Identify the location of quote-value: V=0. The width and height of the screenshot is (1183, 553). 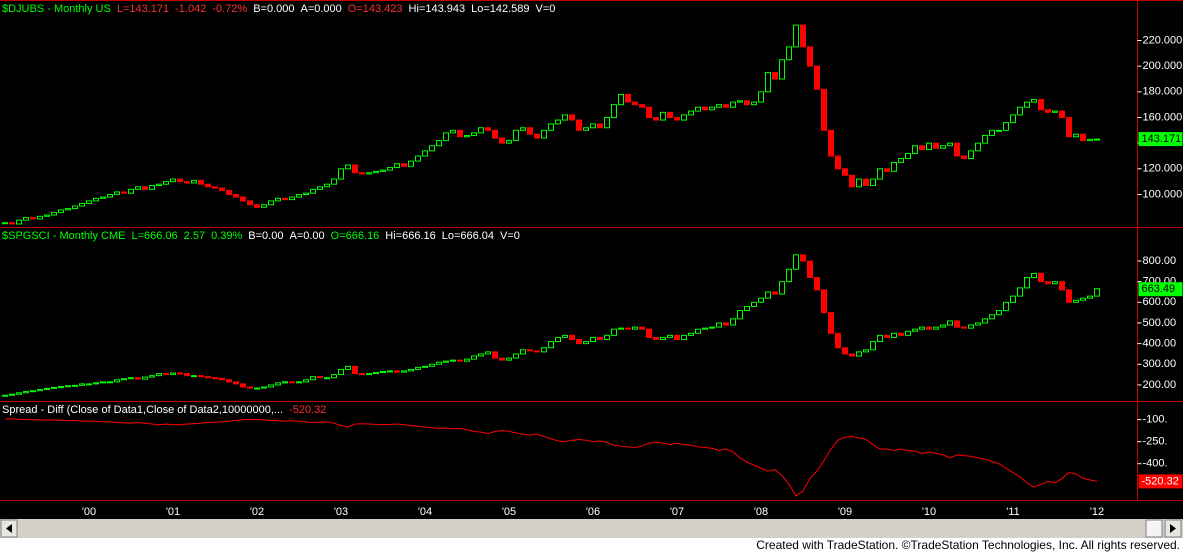
(510, 236).